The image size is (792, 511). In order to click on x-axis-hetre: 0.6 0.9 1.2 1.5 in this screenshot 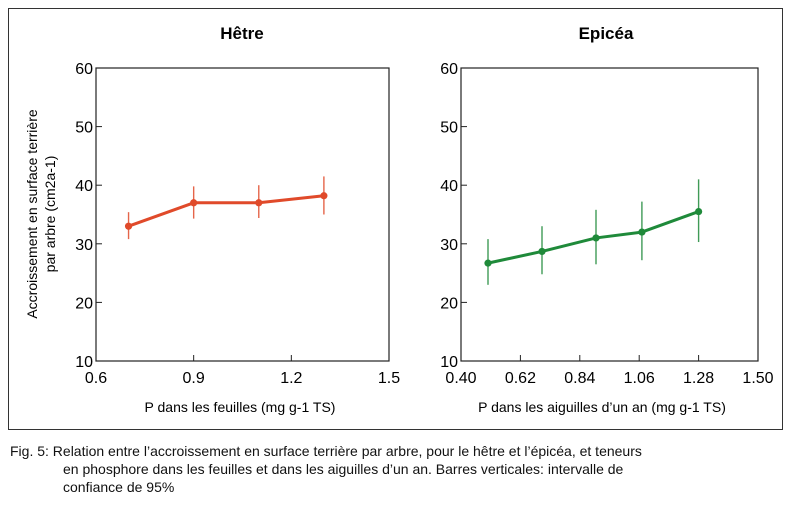, I will do `click(242, 371)`.